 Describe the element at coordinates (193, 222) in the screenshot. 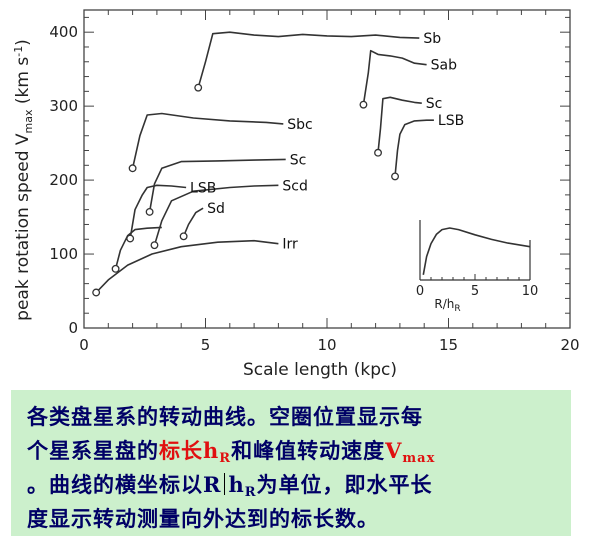

I see `rotation-curve-sd` at that location.